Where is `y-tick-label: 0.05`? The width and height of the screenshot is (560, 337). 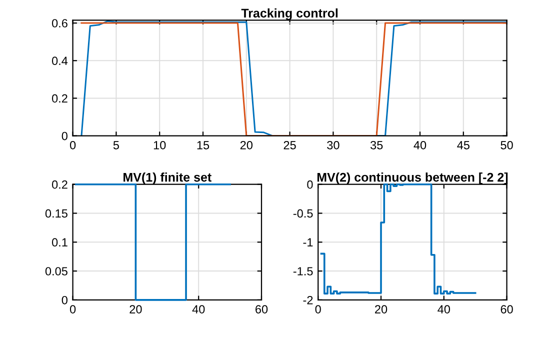
y-tick-label: 0.05 is located at coordinates (56, 271).